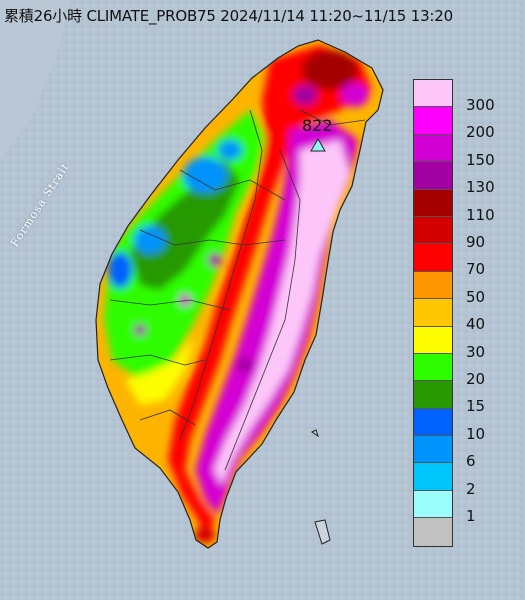 This screenshot has width=525, height=600. I want to click on legend-label: 20, so click(476, 379).